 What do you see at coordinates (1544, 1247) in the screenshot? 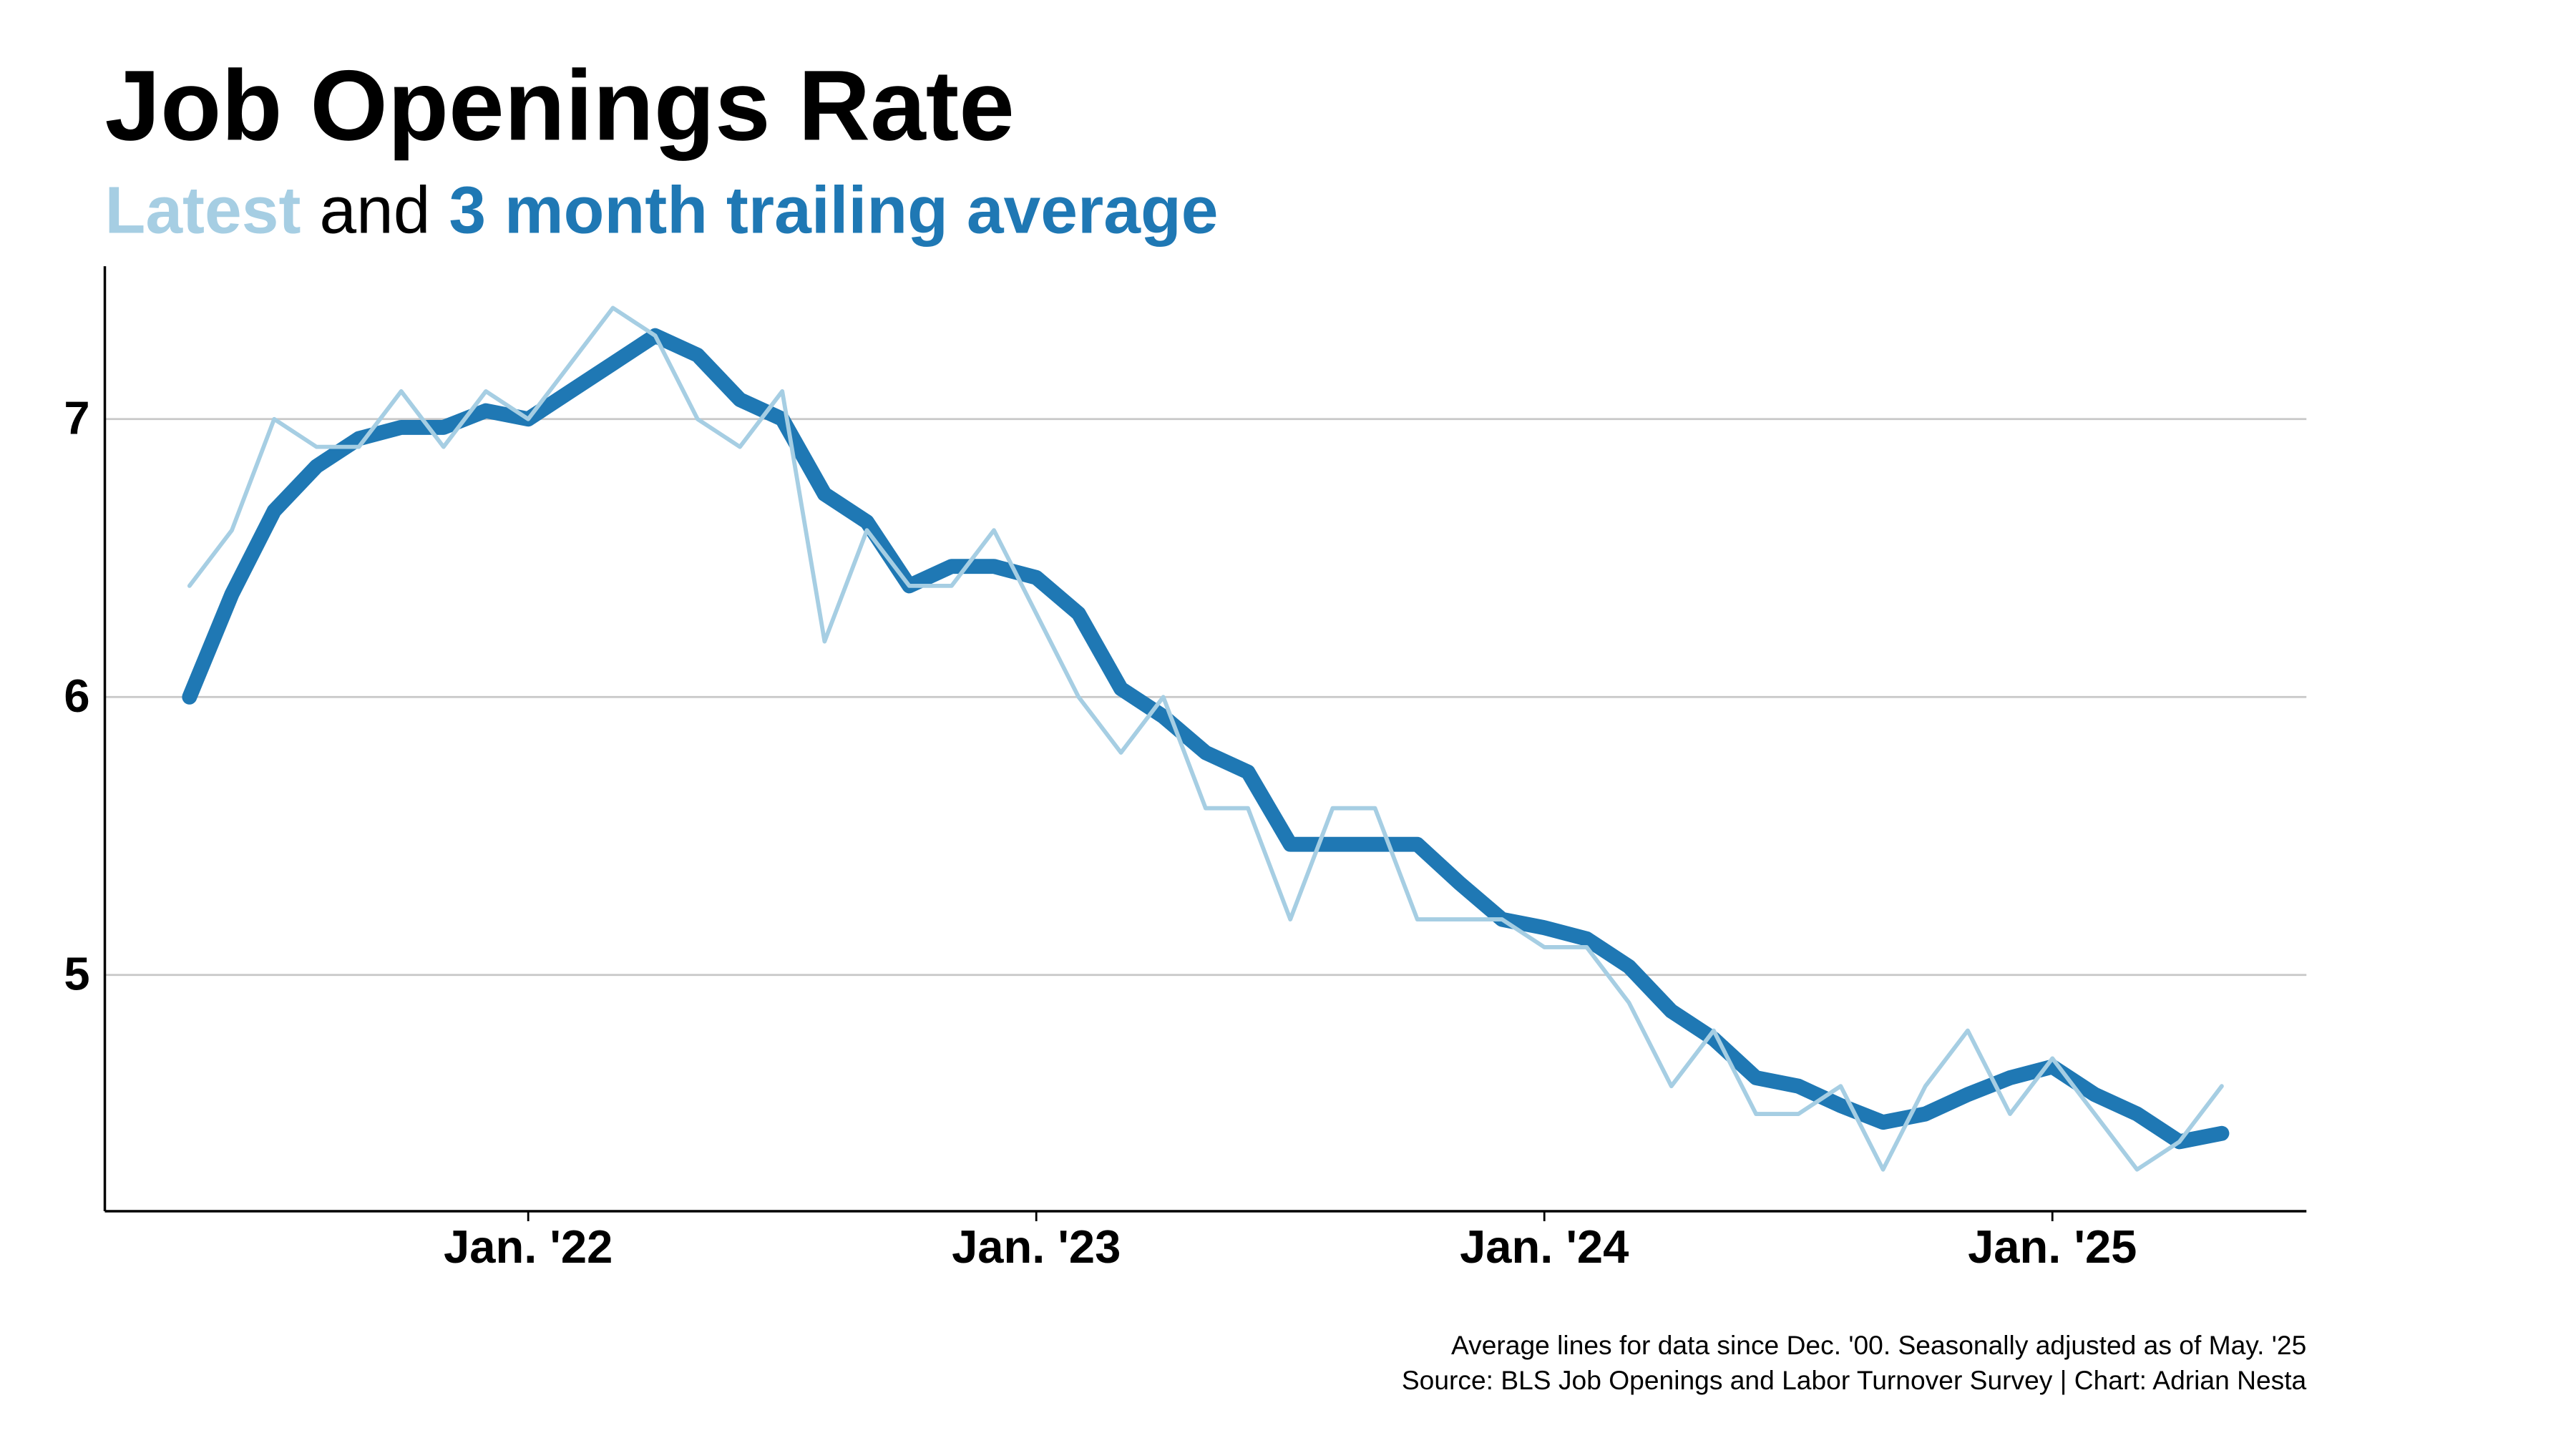
I see `x-tick-label: Jan. '24` at bounding box center [1544, 1247].